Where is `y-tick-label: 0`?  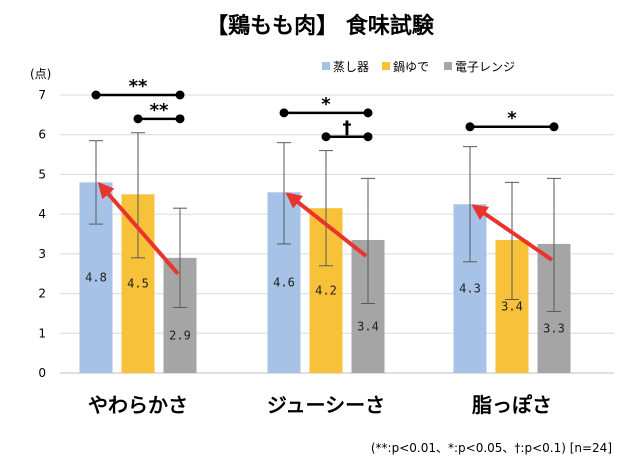
y-tick-label: 0 is located at coordinates (42, 373).